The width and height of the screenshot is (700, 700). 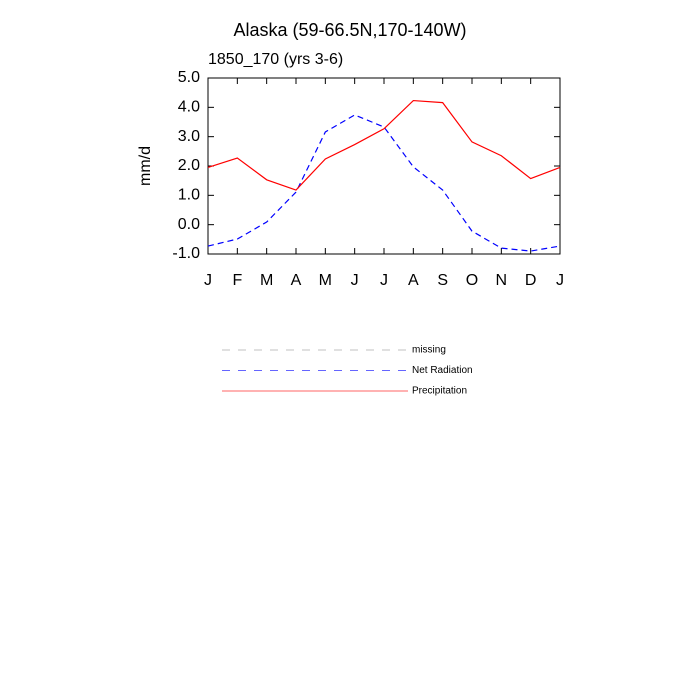 I want to click on y-tick-label: 4.0, so click(x=189, y=107).